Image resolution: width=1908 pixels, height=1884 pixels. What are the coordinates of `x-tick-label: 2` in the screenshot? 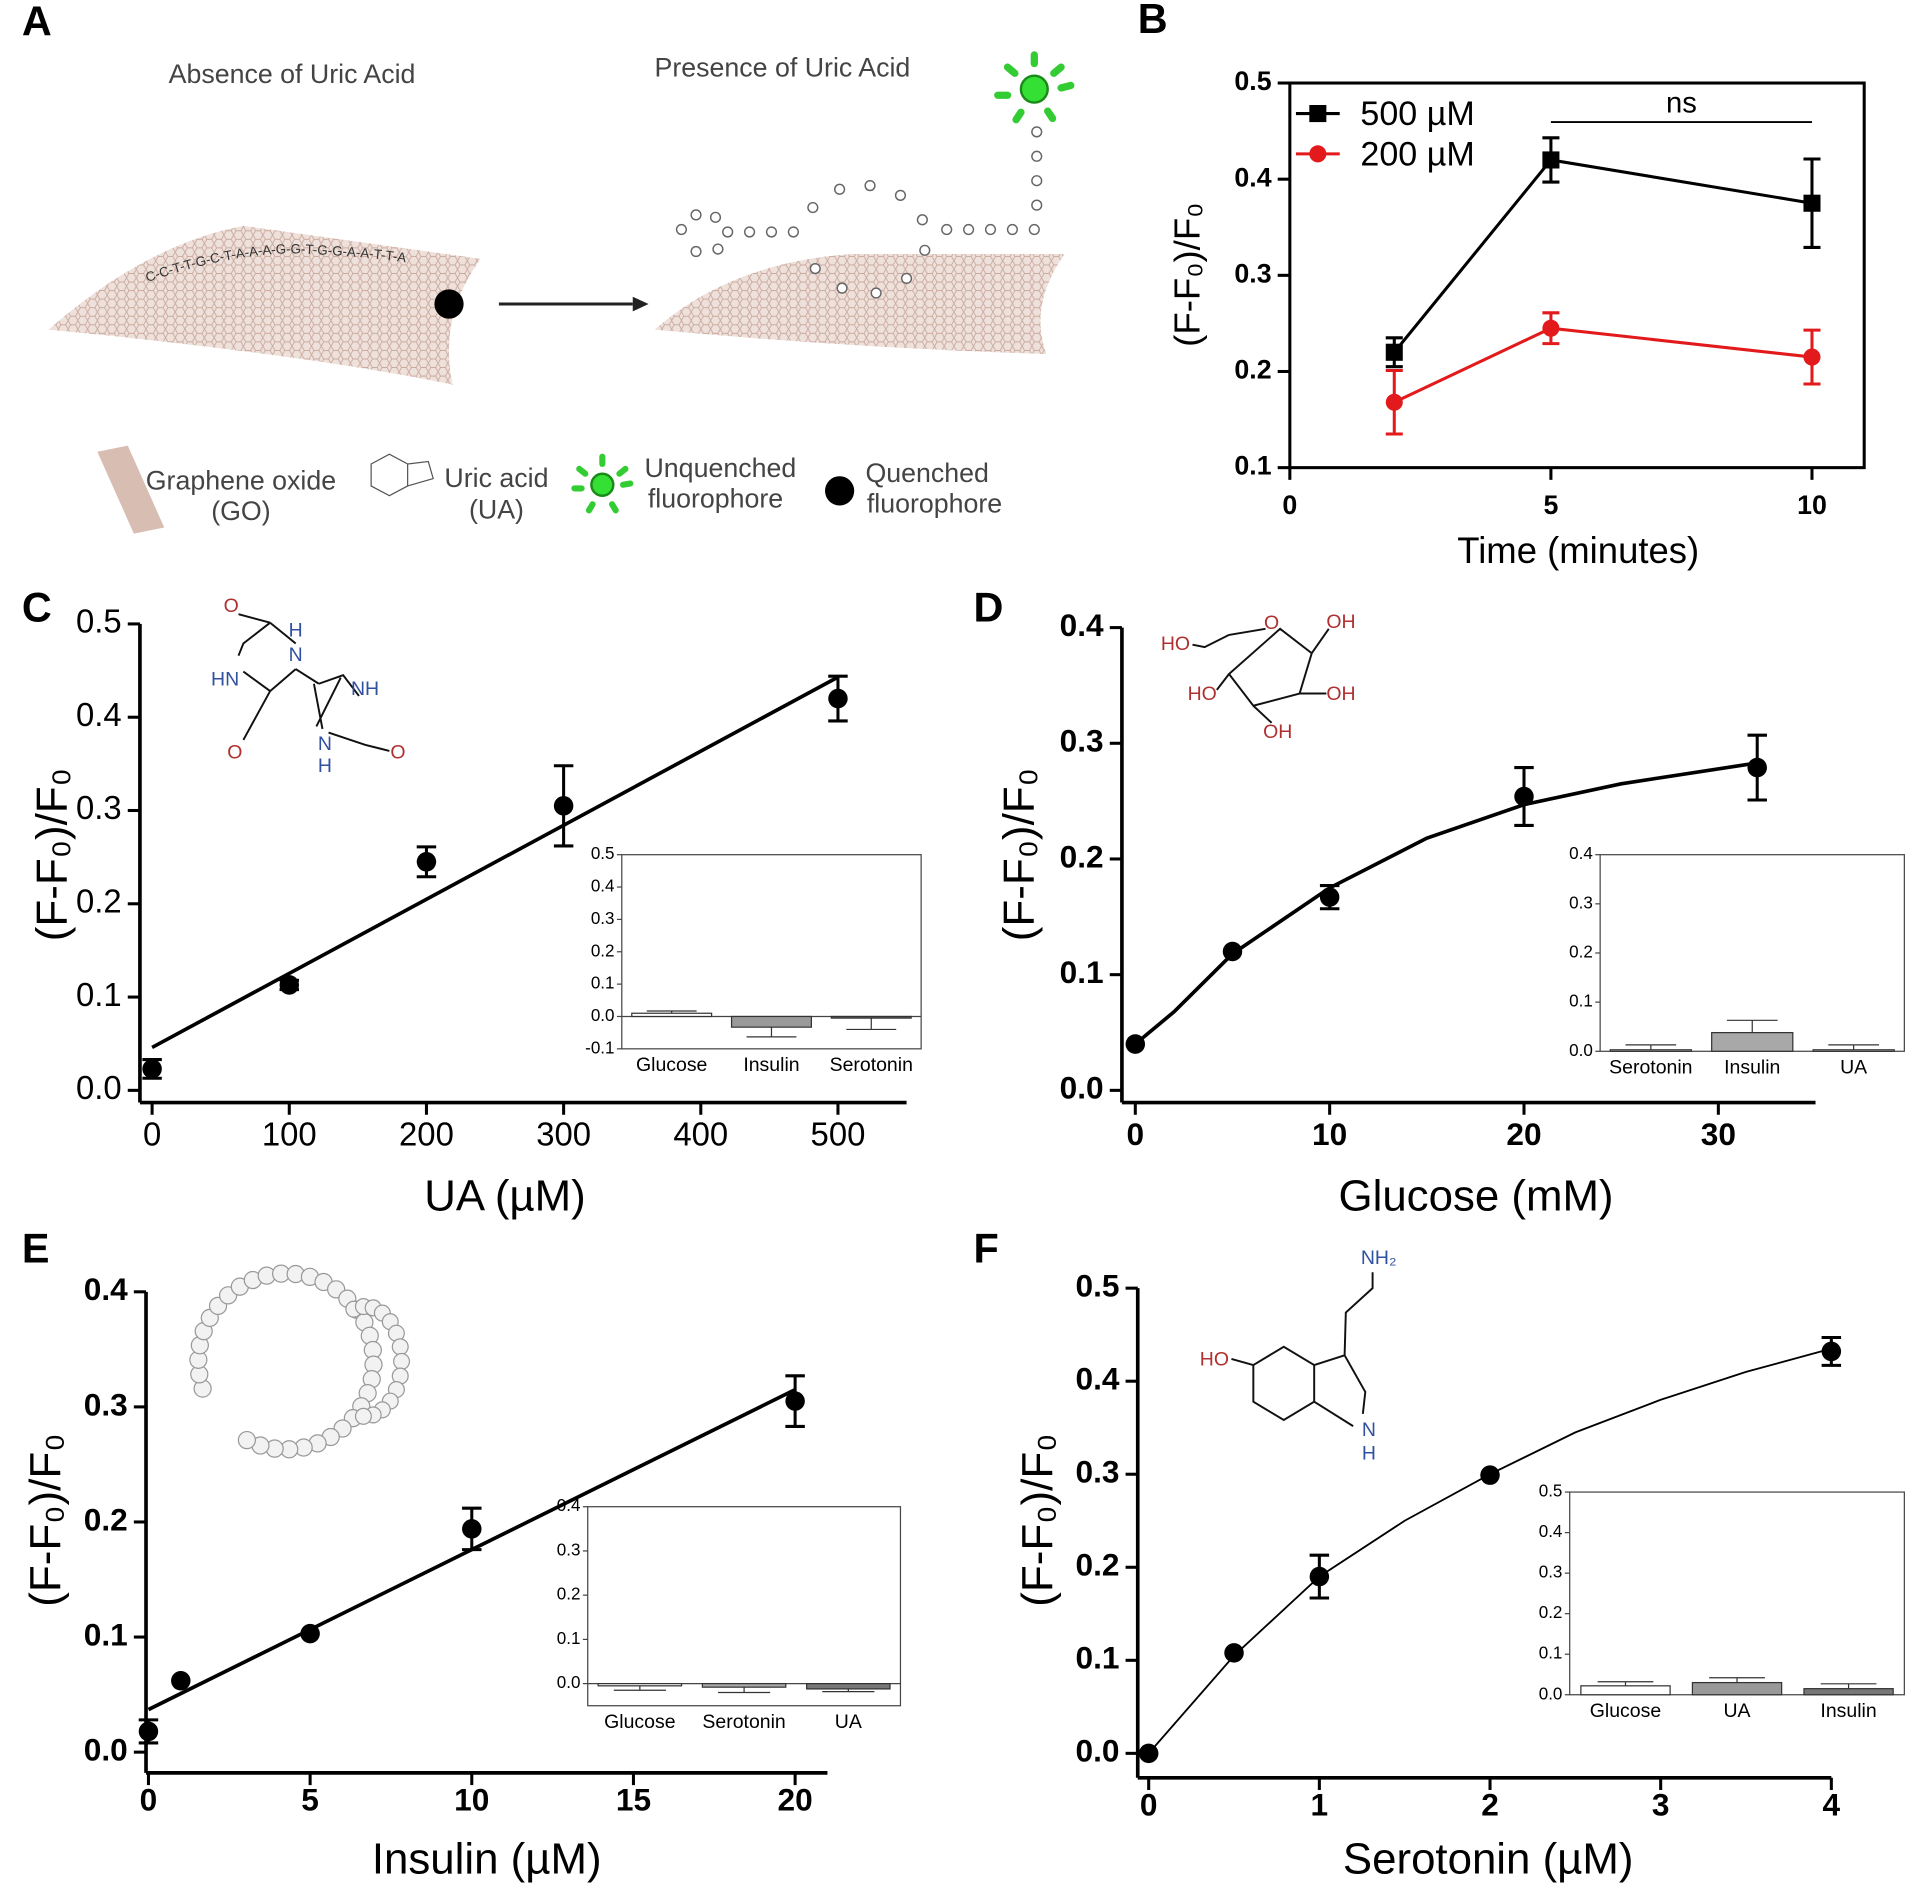 It's located at (1490, 1804).